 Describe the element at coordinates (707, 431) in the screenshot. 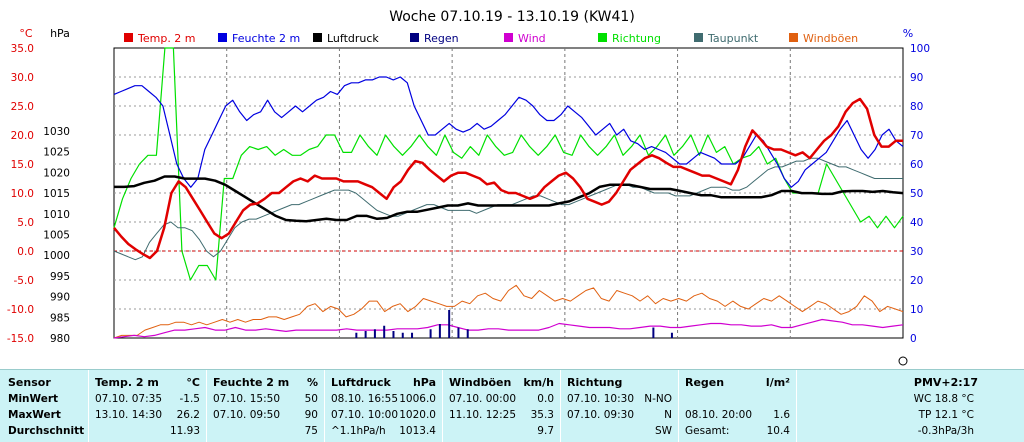

I see `regen-total-label: Gesamt:` at that location.